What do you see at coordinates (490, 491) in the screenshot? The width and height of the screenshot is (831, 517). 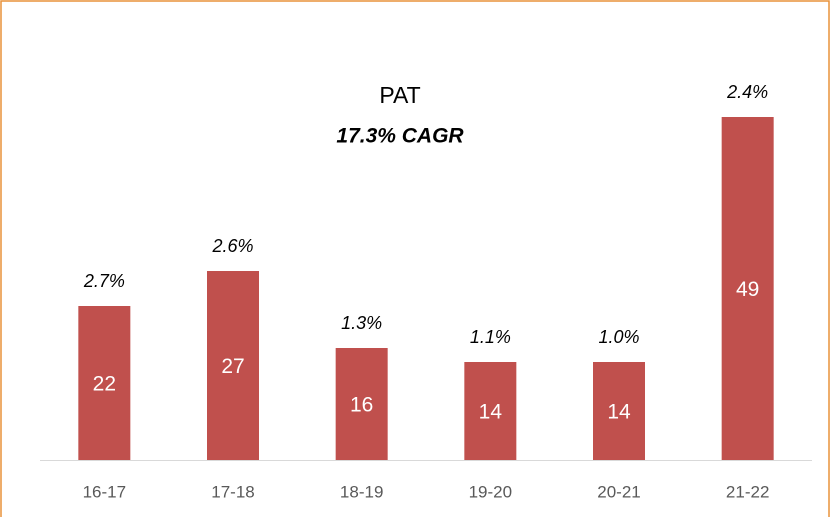 I see `x-tick-label: 19-20` at bounding box center [490, 491].